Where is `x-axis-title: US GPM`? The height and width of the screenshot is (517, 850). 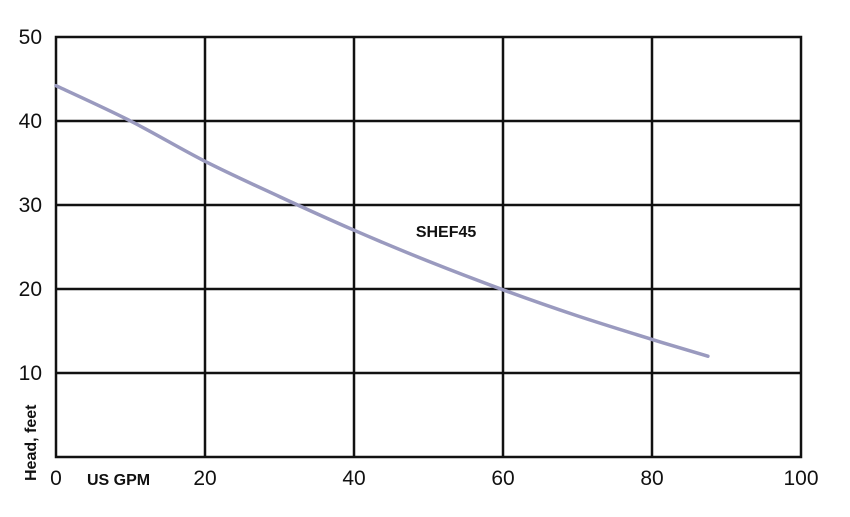
x-axis-title: US GPM is located at coordinates (118, 480).